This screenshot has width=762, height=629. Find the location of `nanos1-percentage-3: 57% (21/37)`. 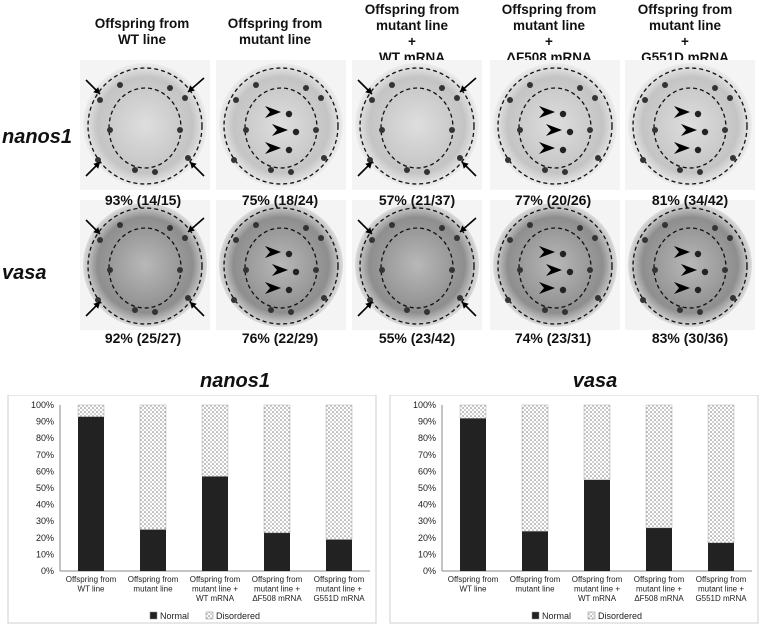

nanos1-percentage-3: 57% (21/37) is located at coordinates (417, 200).